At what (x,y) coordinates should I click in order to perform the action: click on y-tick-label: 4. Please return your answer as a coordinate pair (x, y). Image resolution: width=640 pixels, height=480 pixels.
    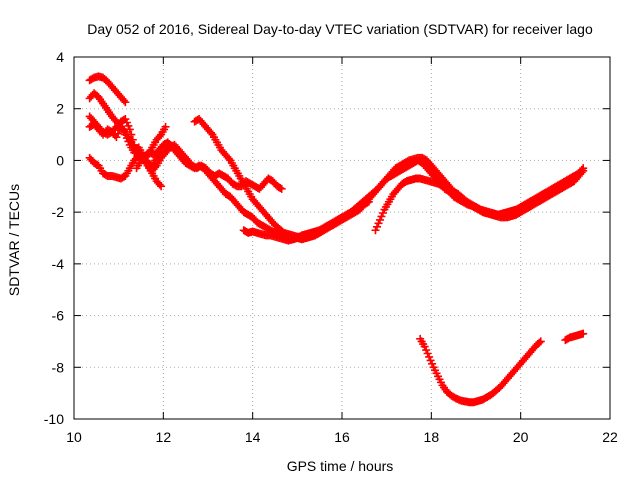
    Looking at the image, I should click on (60, 57).